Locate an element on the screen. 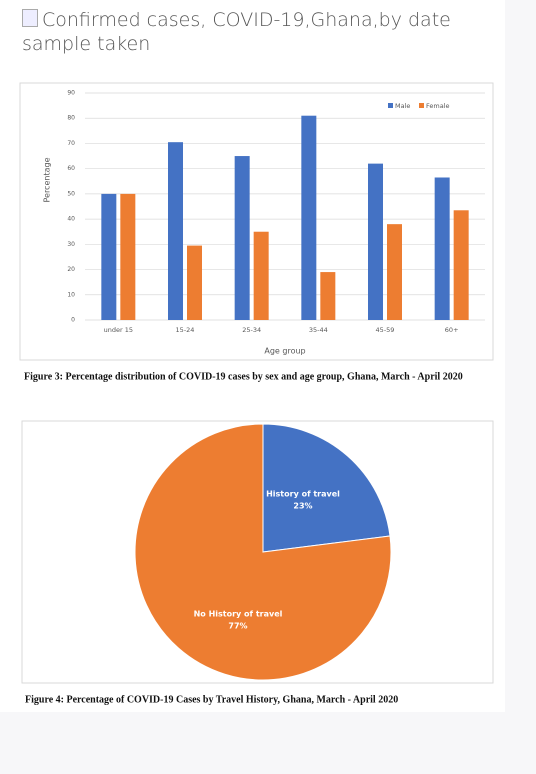  y-tick-label: 70 is located at coordinates (71, 143).